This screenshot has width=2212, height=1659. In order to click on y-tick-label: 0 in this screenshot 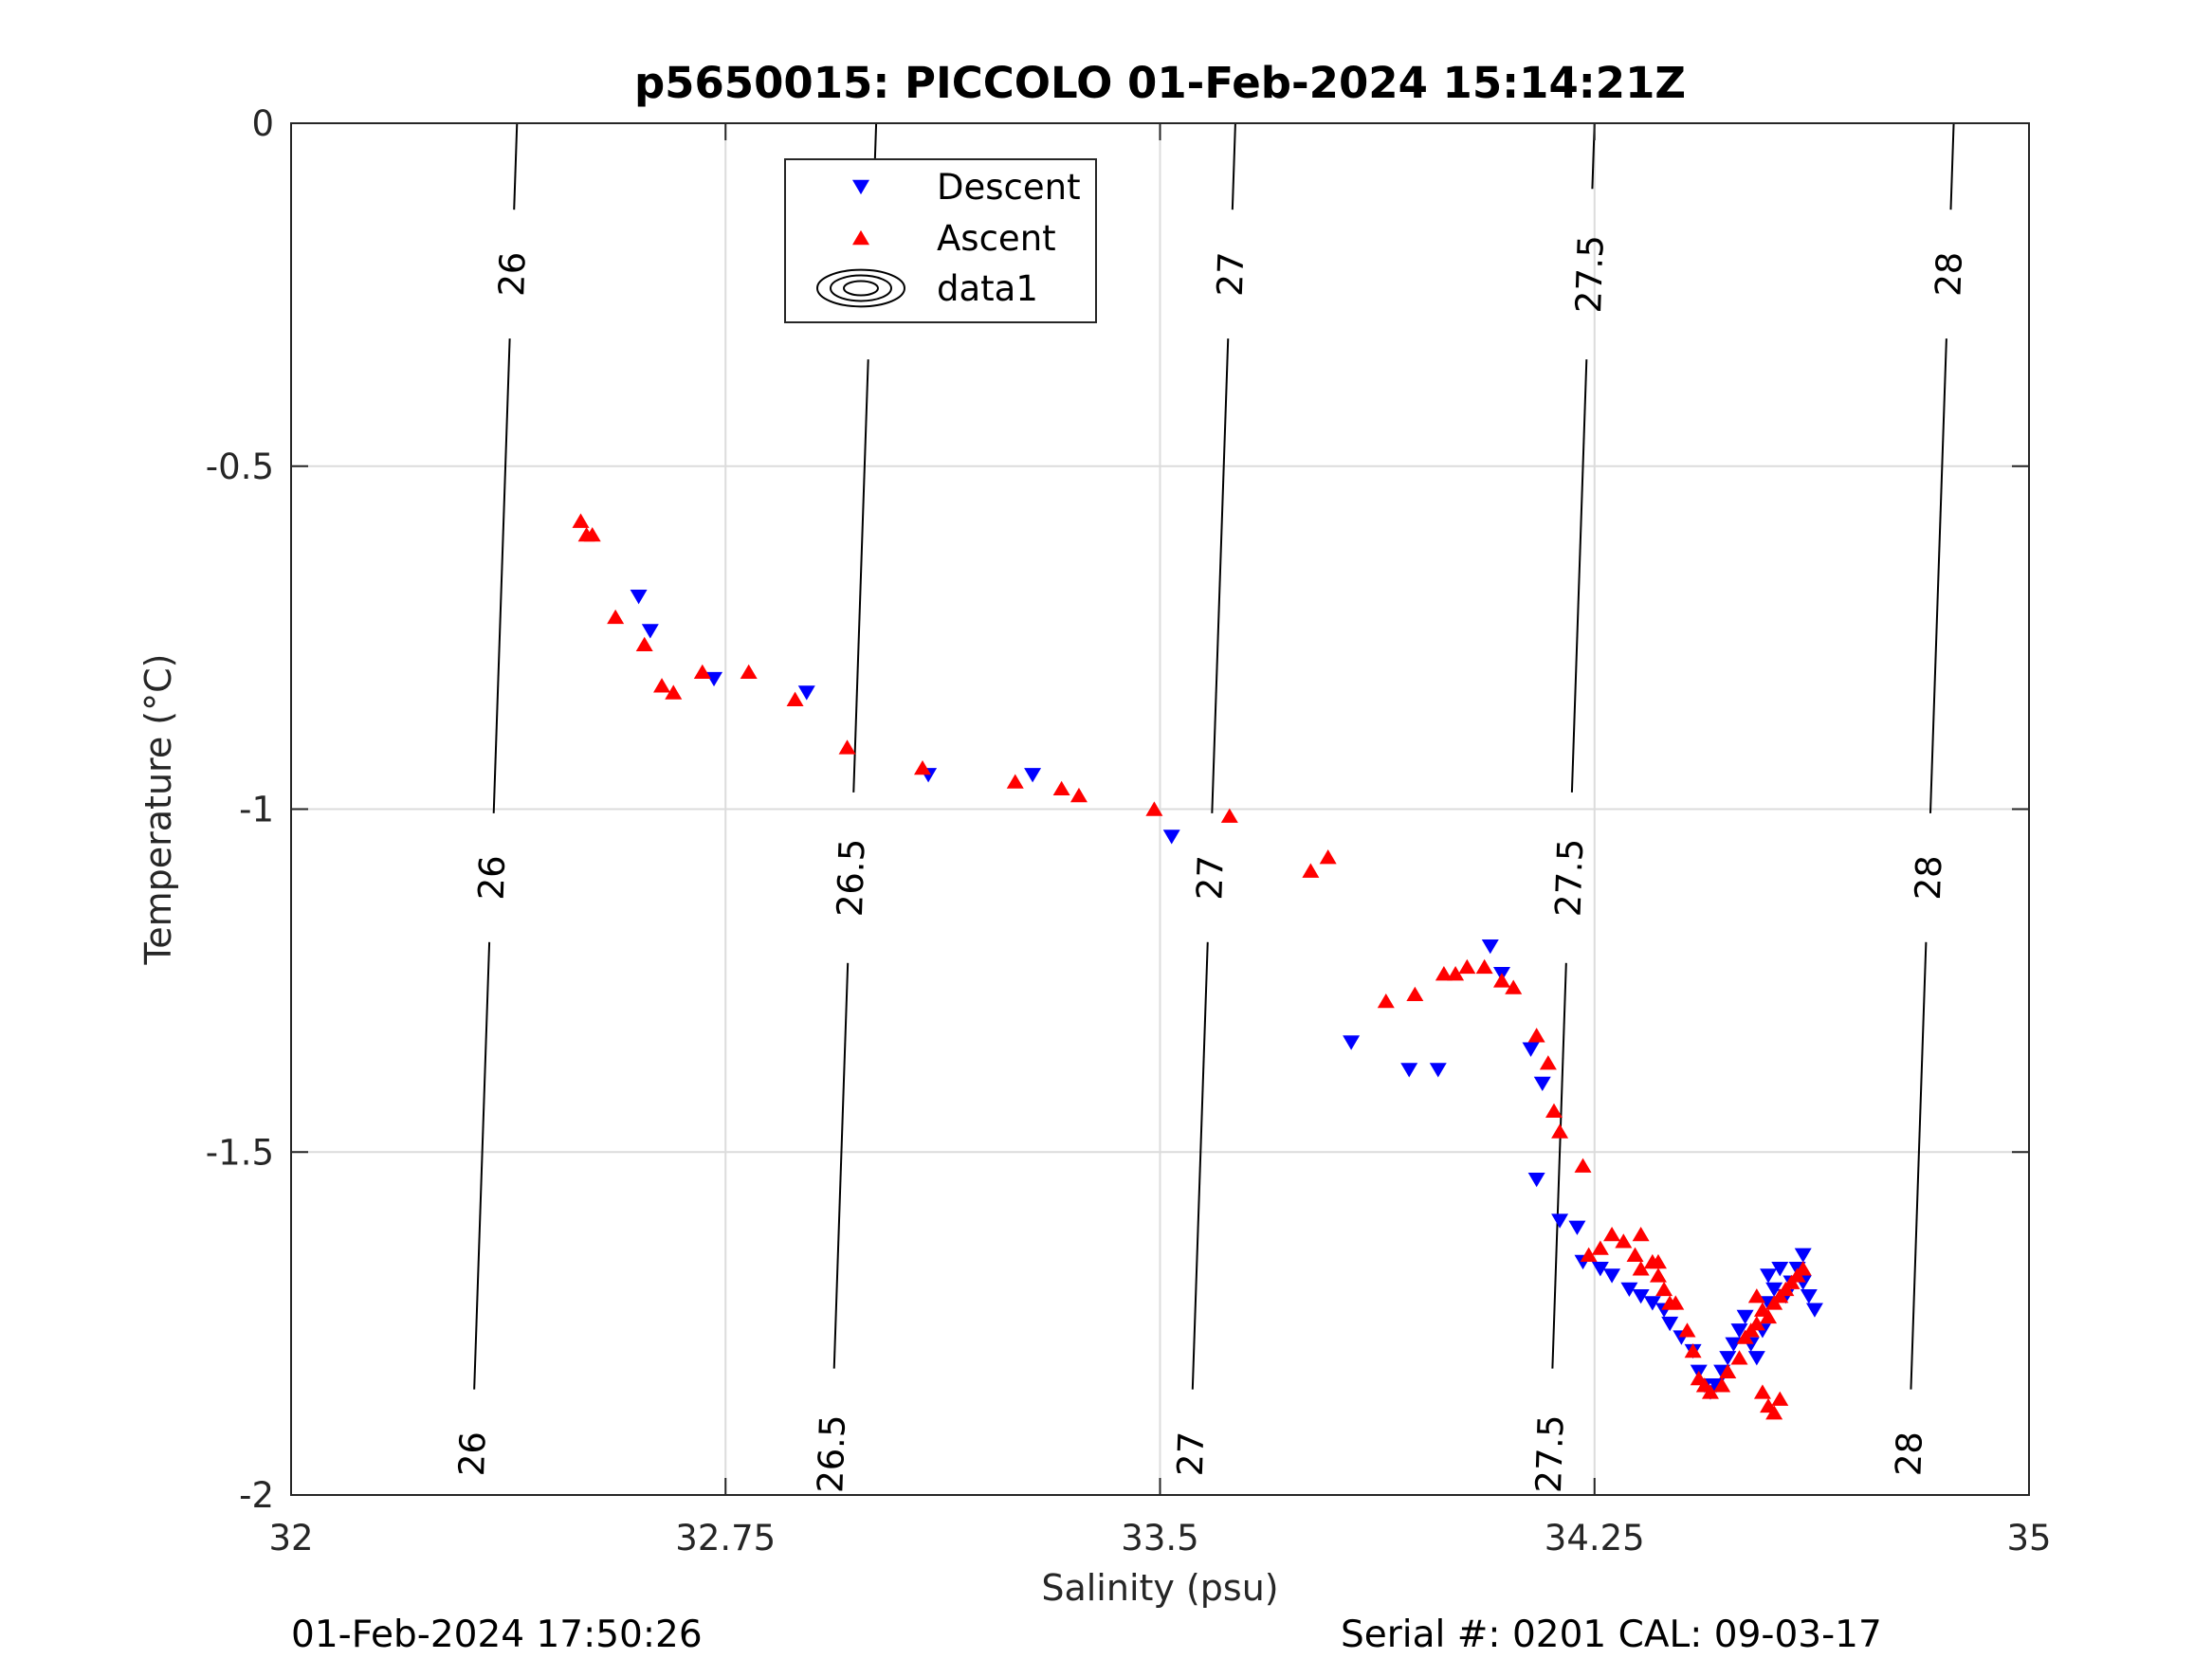, I will do `click(262, 123)`.